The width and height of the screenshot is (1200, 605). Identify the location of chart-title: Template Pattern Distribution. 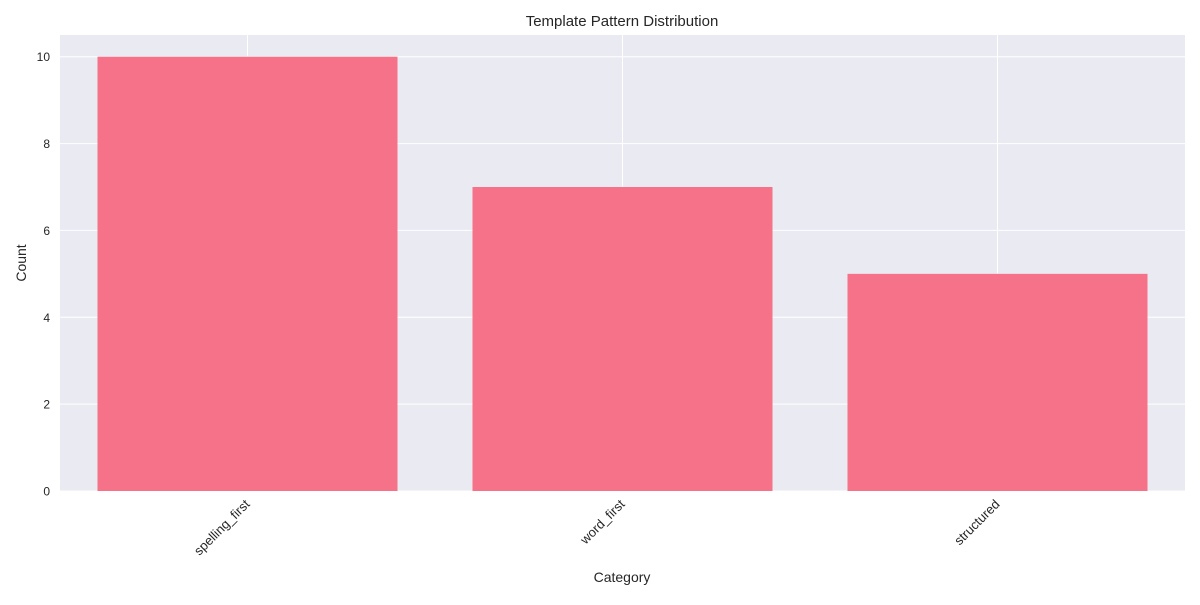
(622, 21).